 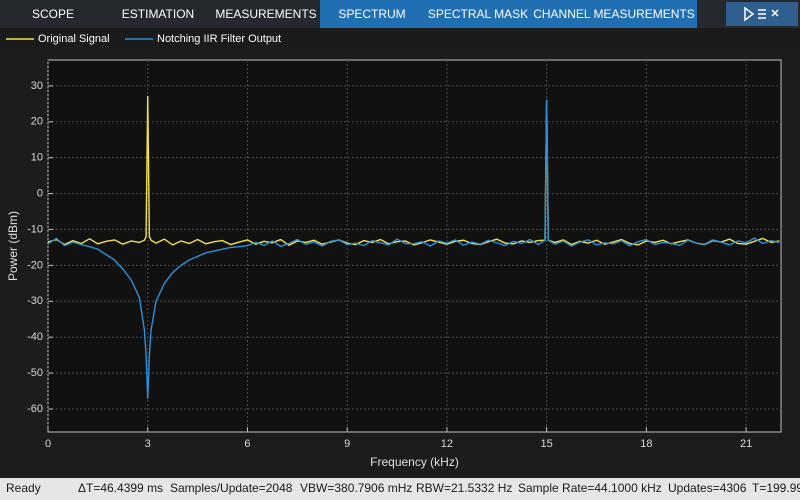 I want to click on status-state: Ready, so click(x=23, y=488).